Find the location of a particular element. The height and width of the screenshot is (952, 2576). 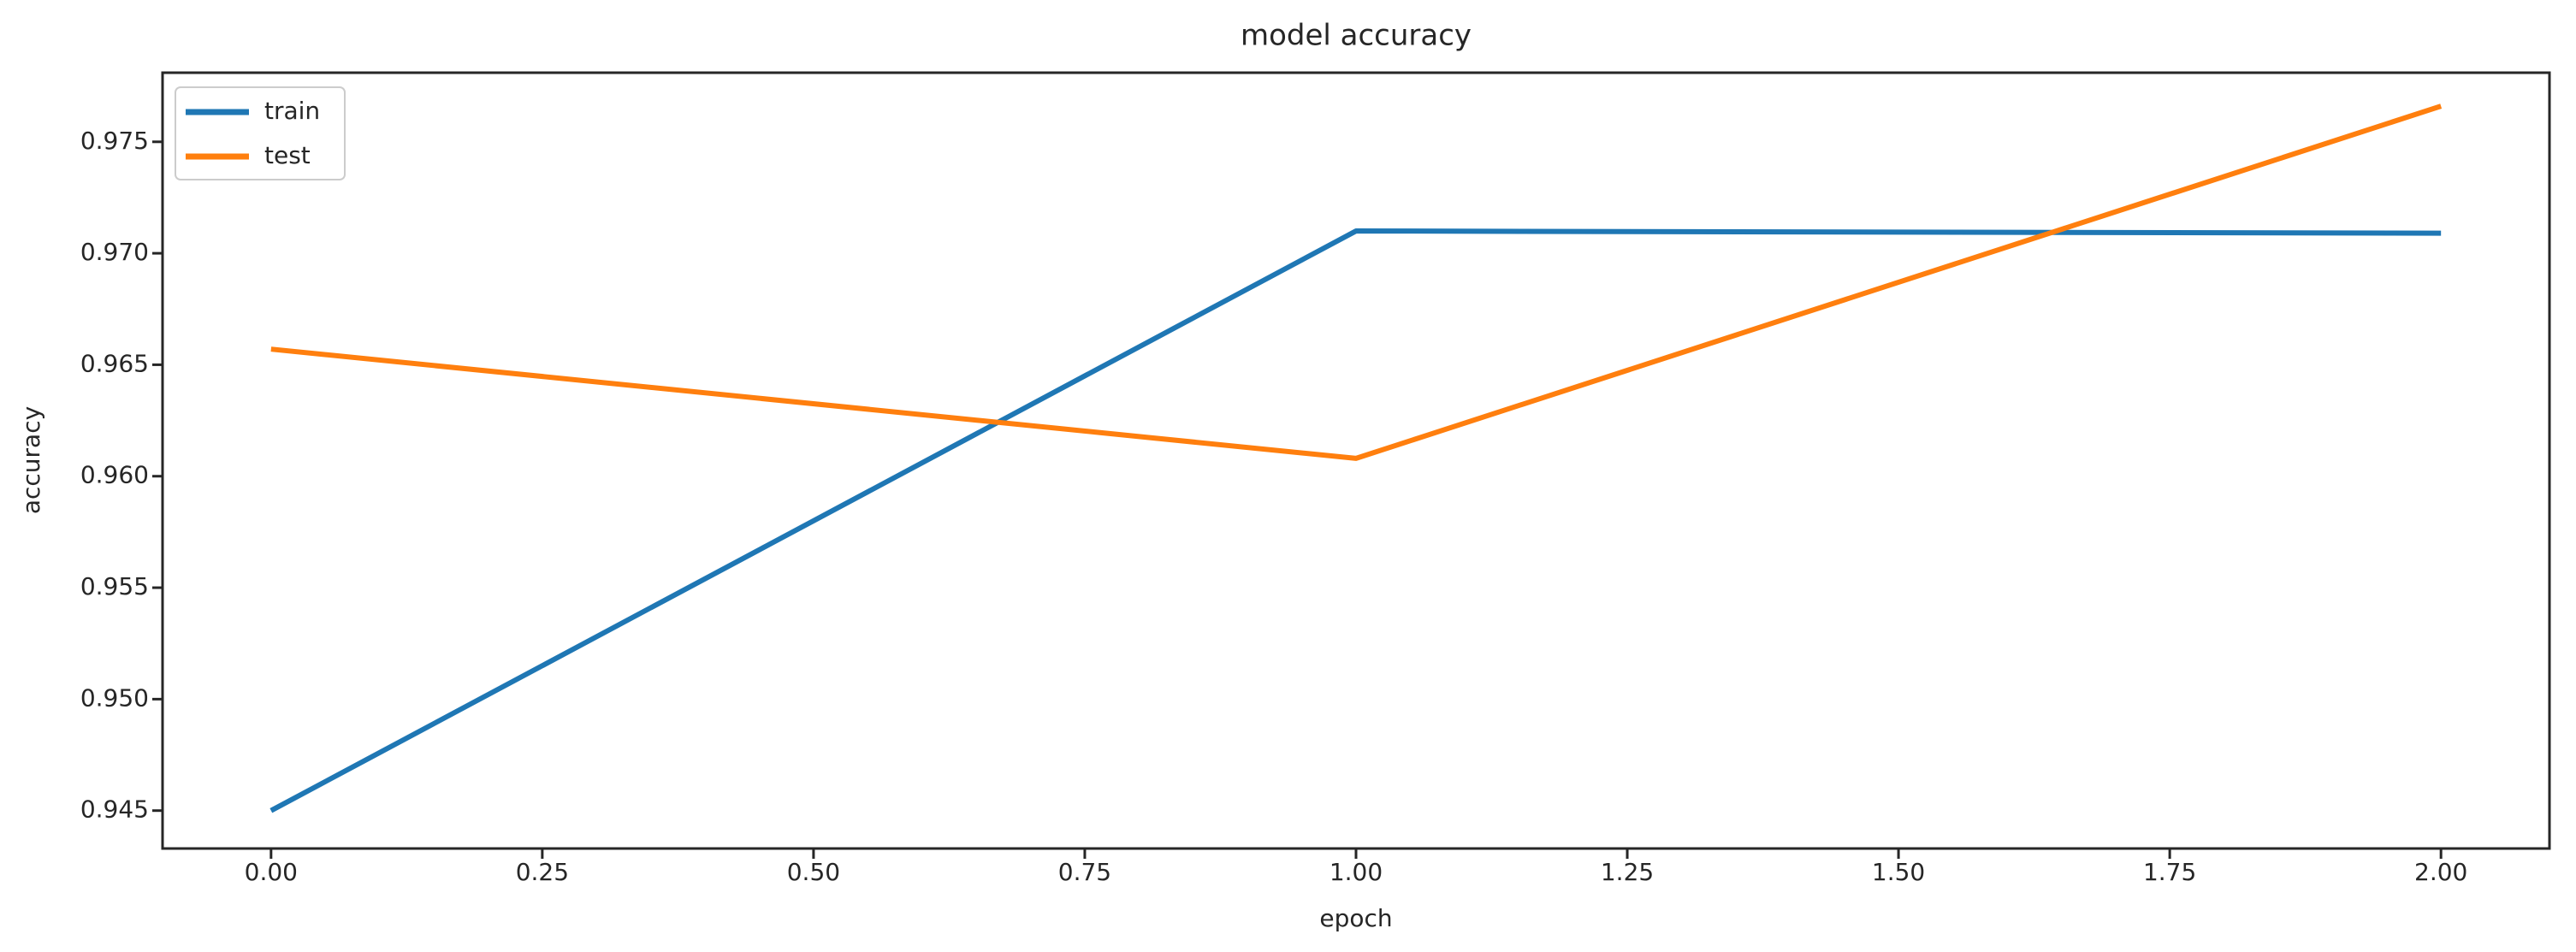

y-tick-label: 0.975 is located at coordinates (114, 141).